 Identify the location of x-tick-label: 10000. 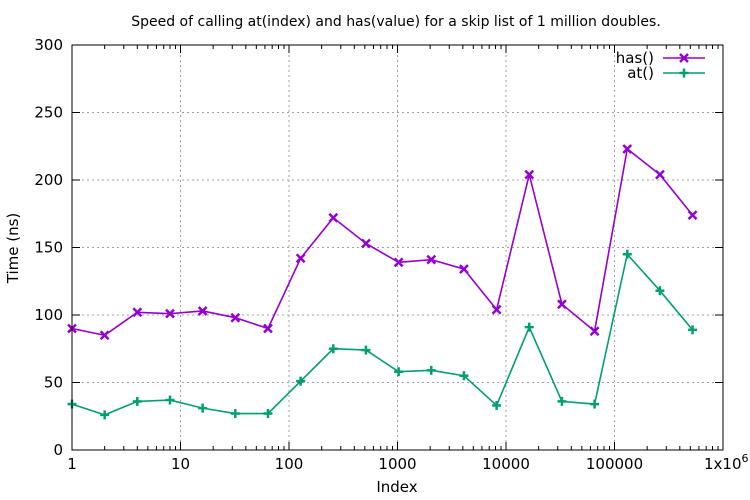
(506, 464).